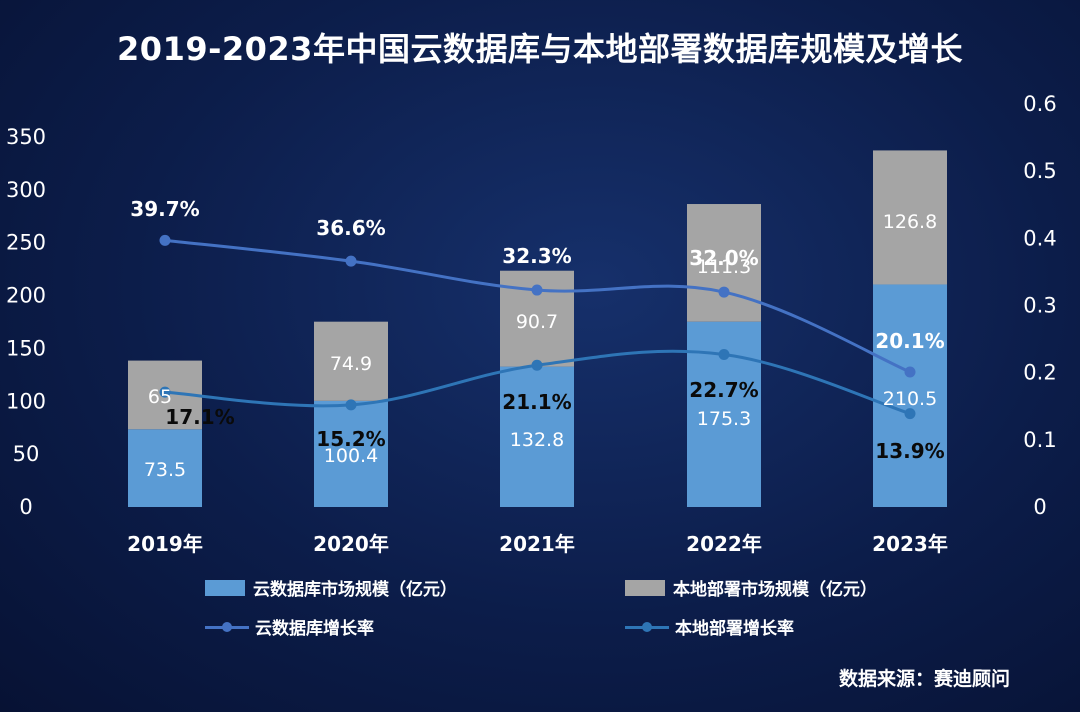 This screenshot has width=1080, height=712. Describe the element at coordinates (724, 544) in the screenshot. I see `x-tick-3: 2022年` at that location.